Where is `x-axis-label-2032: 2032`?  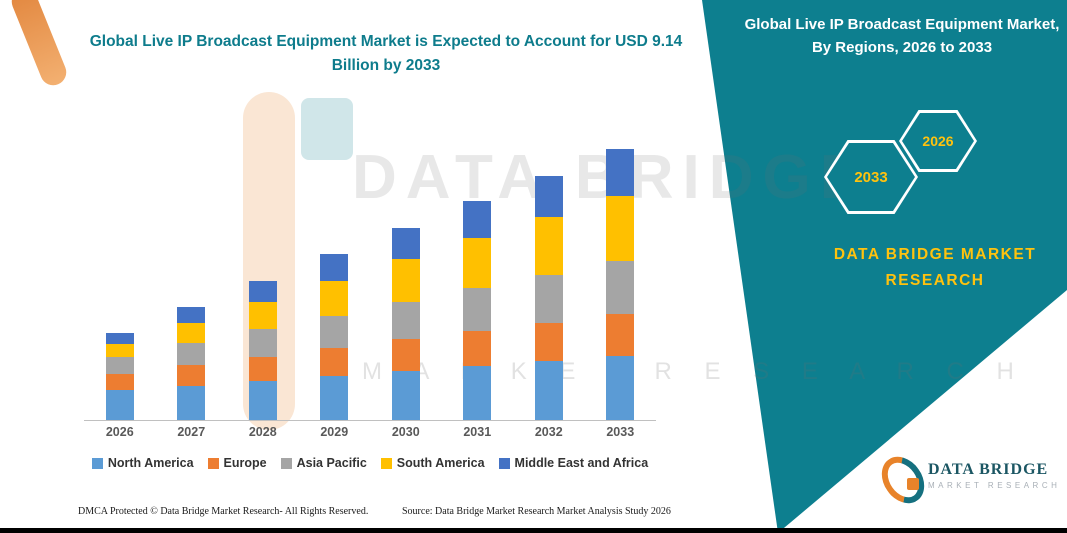 x-axis-label-2032: 2032 is located at coordinates (548, 432).